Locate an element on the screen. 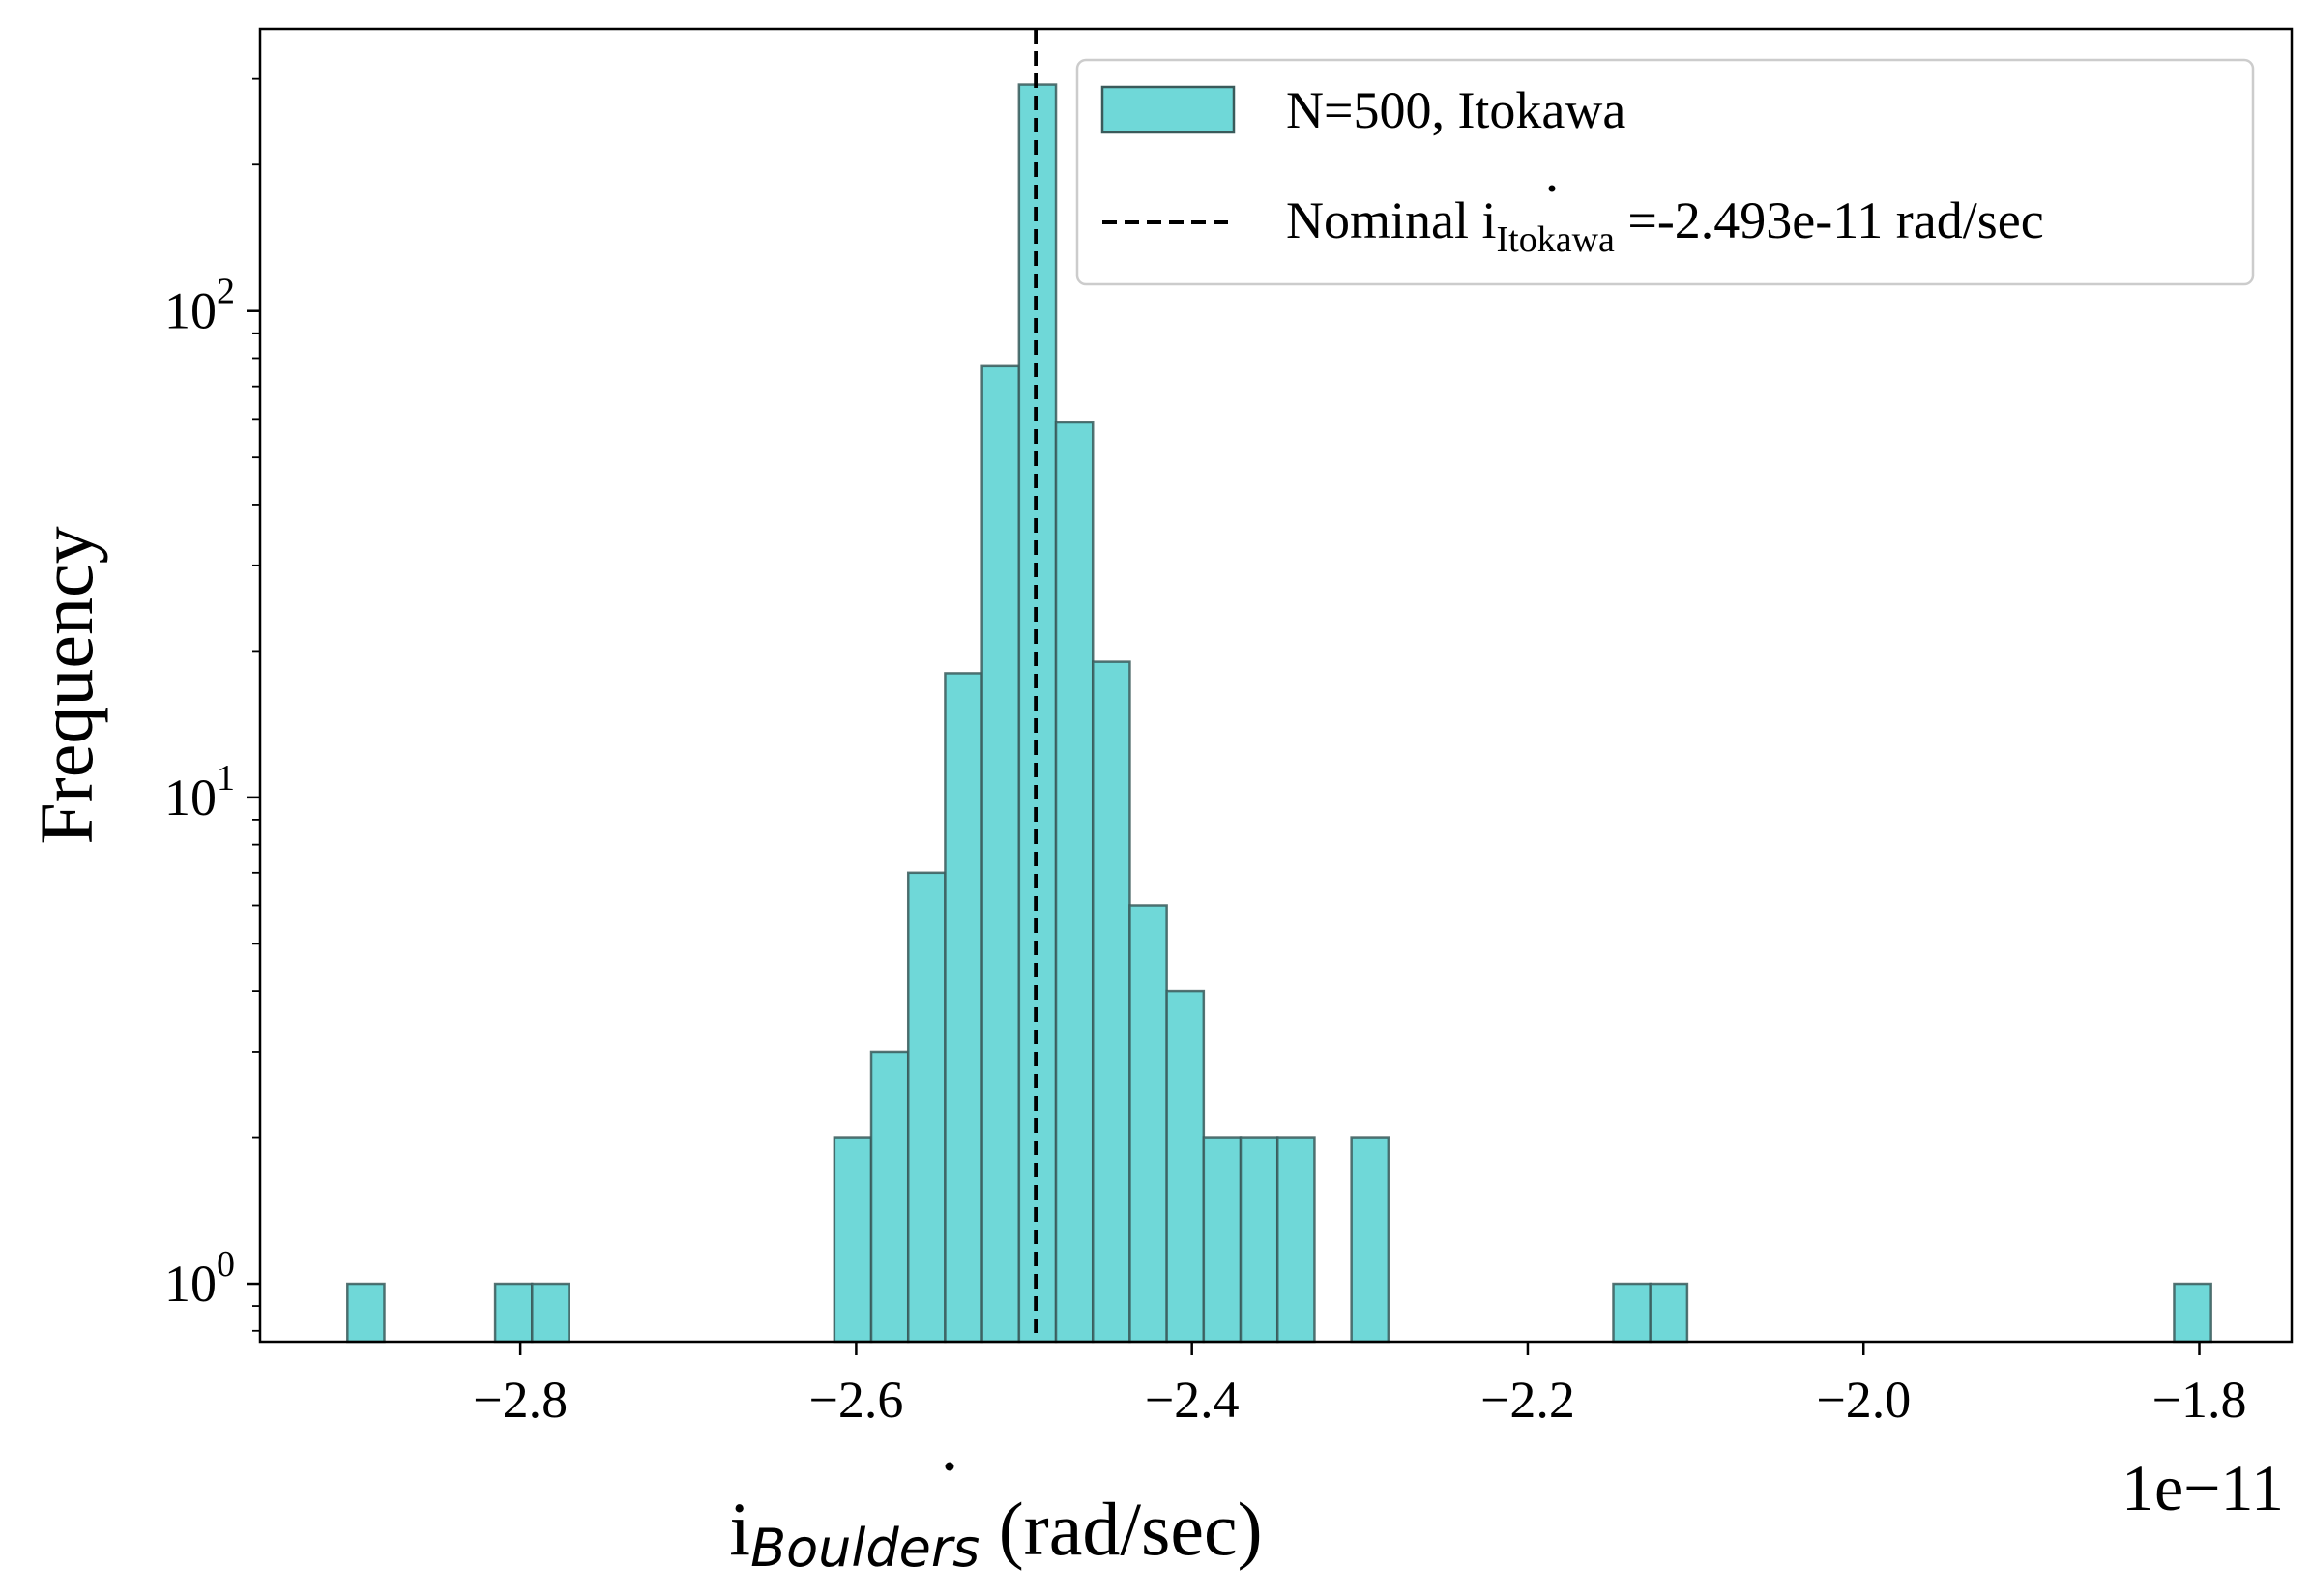 The image size is (2311, 1596). x-axis-ticks: −2.8 −2.6 −2.4 −2.2 −2.0 −1.8 is located at coordinates (1359, 1385).